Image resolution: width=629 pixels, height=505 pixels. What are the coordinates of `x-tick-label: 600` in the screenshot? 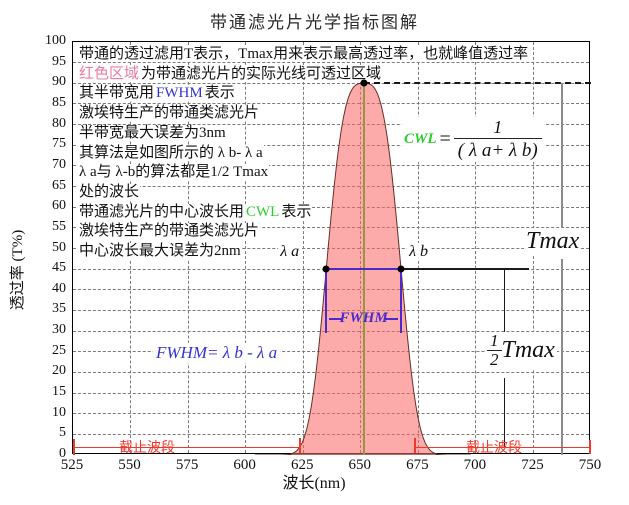 It's located at (244, 465).